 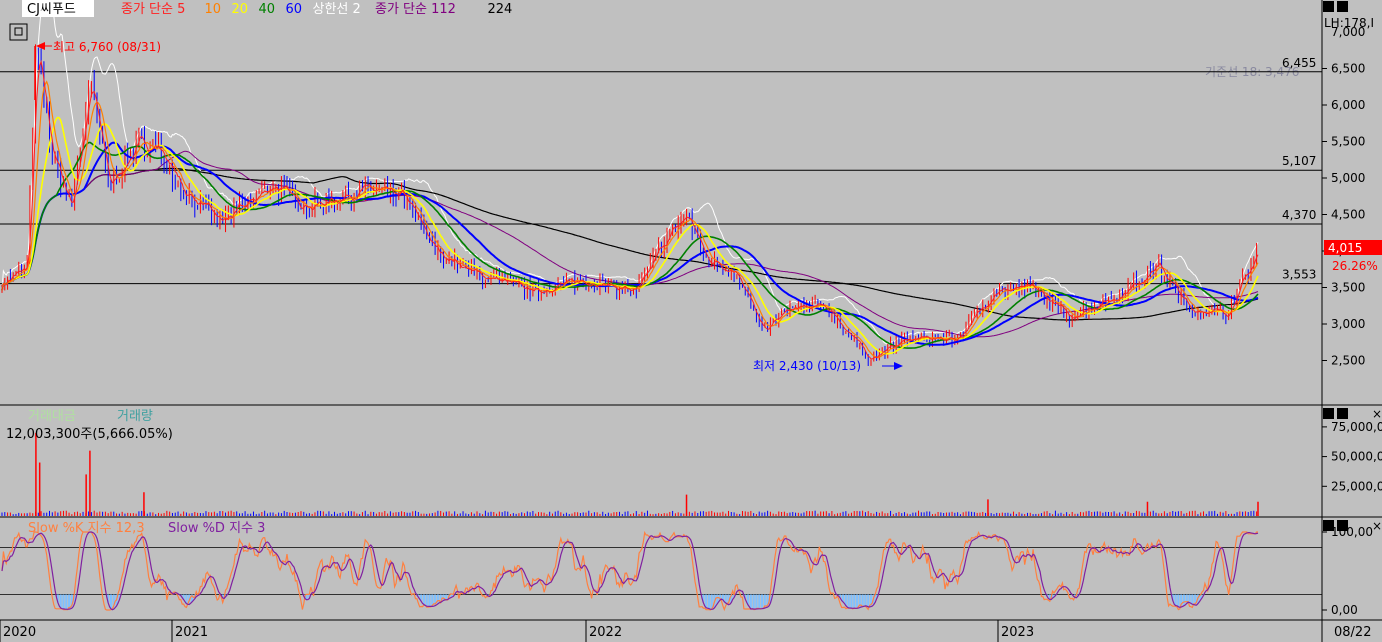 What do you see at coordinates (1299, 215) in the screenshot?
I see `hline-label: 4,370` at bounding box center [1299, 215].